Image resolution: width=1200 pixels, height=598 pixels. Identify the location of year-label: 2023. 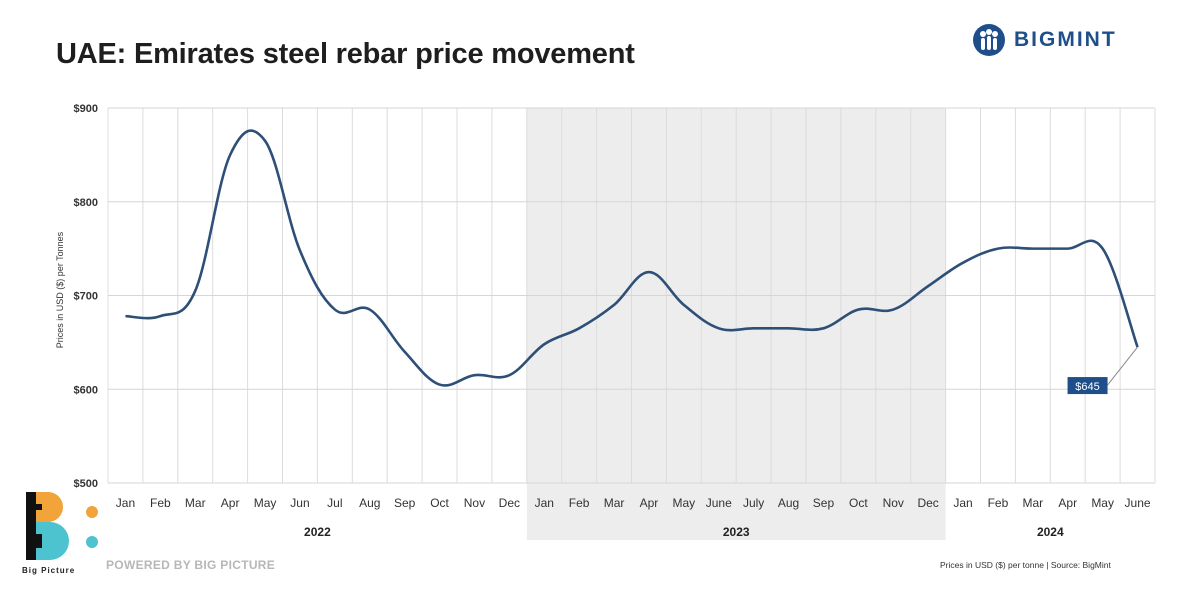
(736, 532).